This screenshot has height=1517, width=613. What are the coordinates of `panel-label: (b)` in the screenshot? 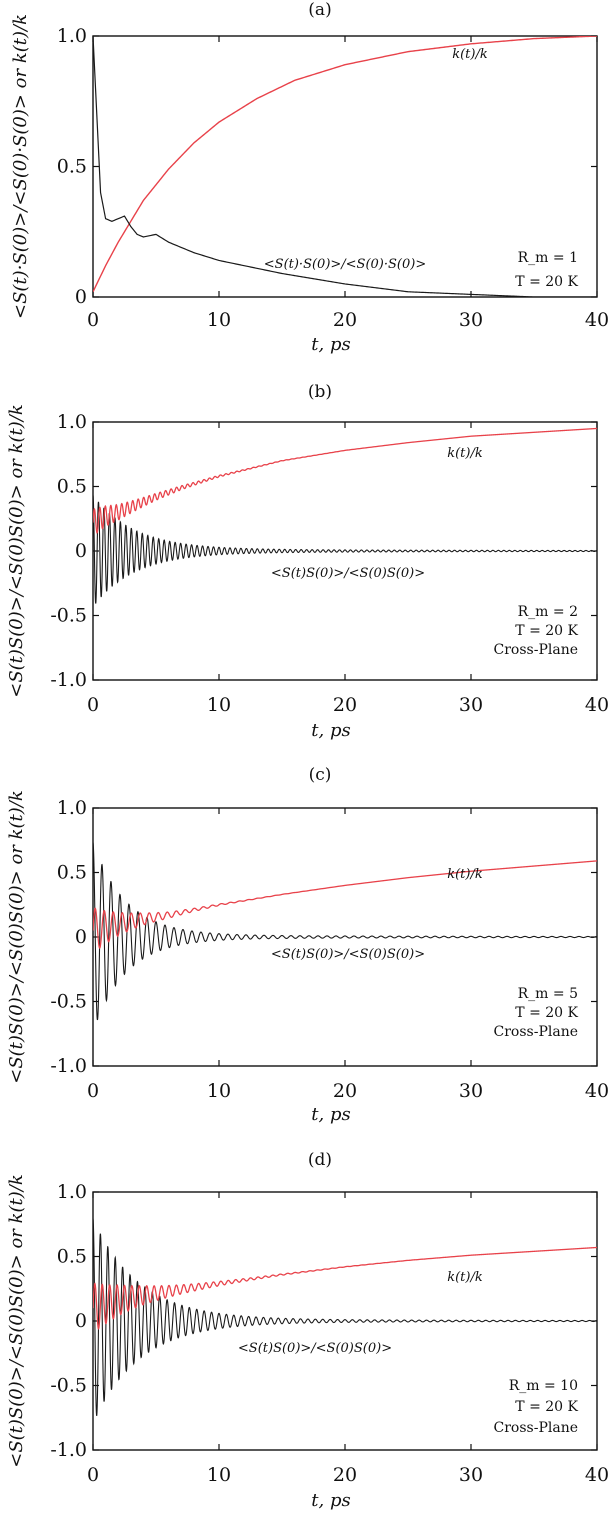 It's located at (320, 392).